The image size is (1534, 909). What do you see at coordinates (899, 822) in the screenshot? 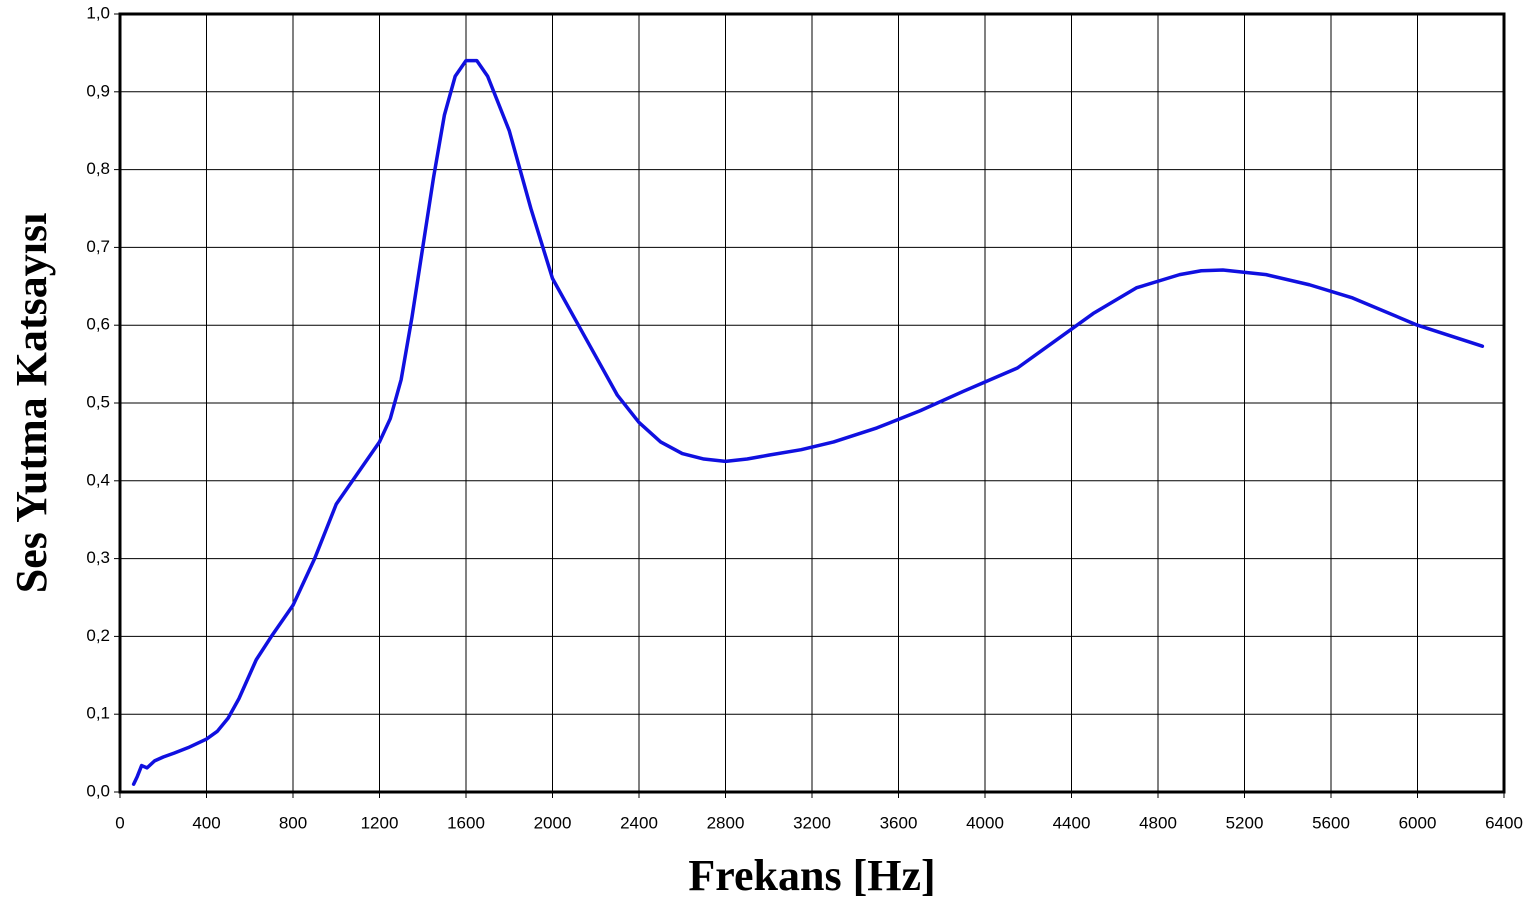
I see `x-tick-label: 3600` at bounding box center [899, 822].